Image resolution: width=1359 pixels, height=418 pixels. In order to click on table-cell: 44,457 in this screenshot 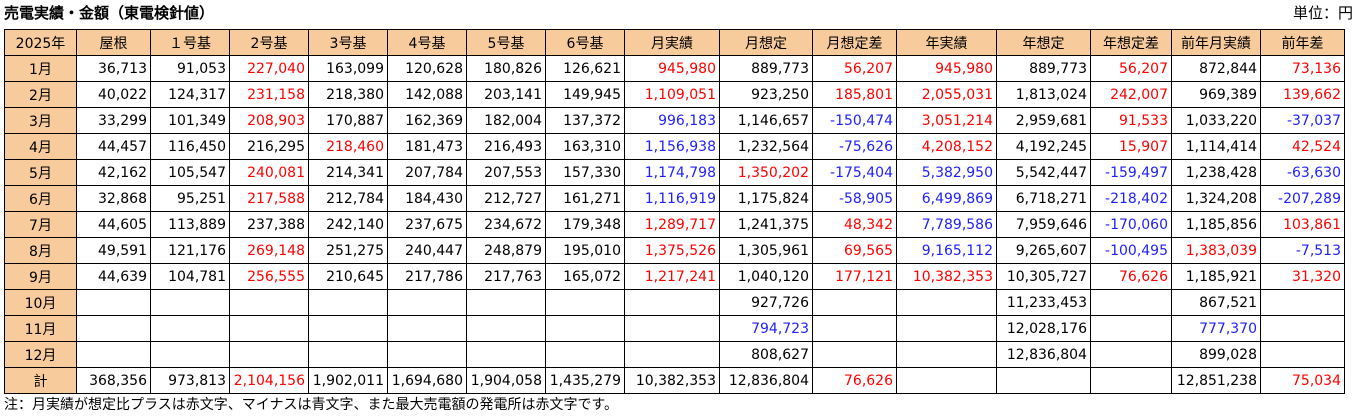, I will do `click(113, 146)`.